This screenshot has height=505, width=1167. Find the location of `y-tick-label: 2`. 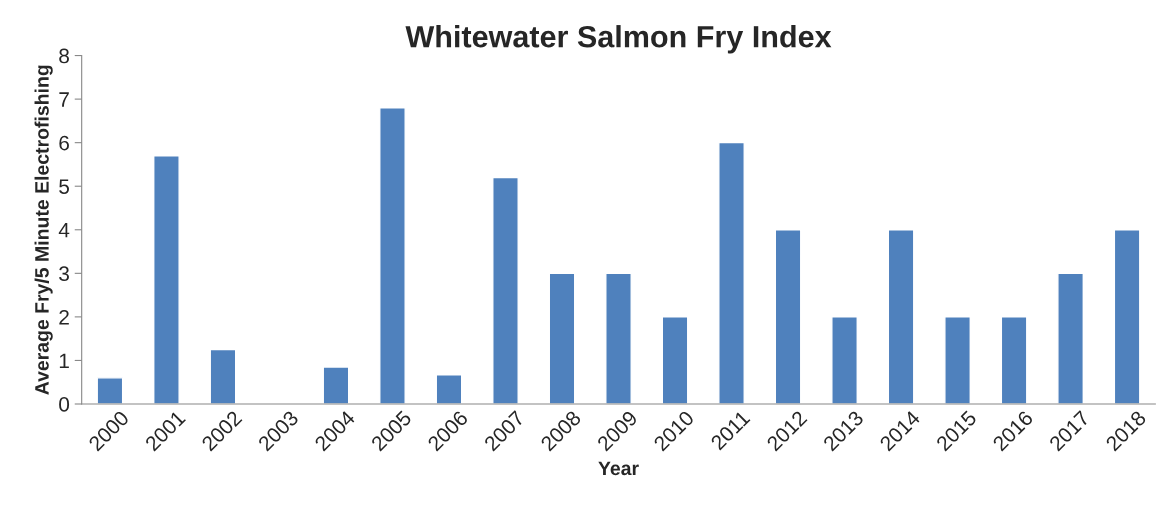

y-tick-label: 2 is located at coordinates (64, 317).